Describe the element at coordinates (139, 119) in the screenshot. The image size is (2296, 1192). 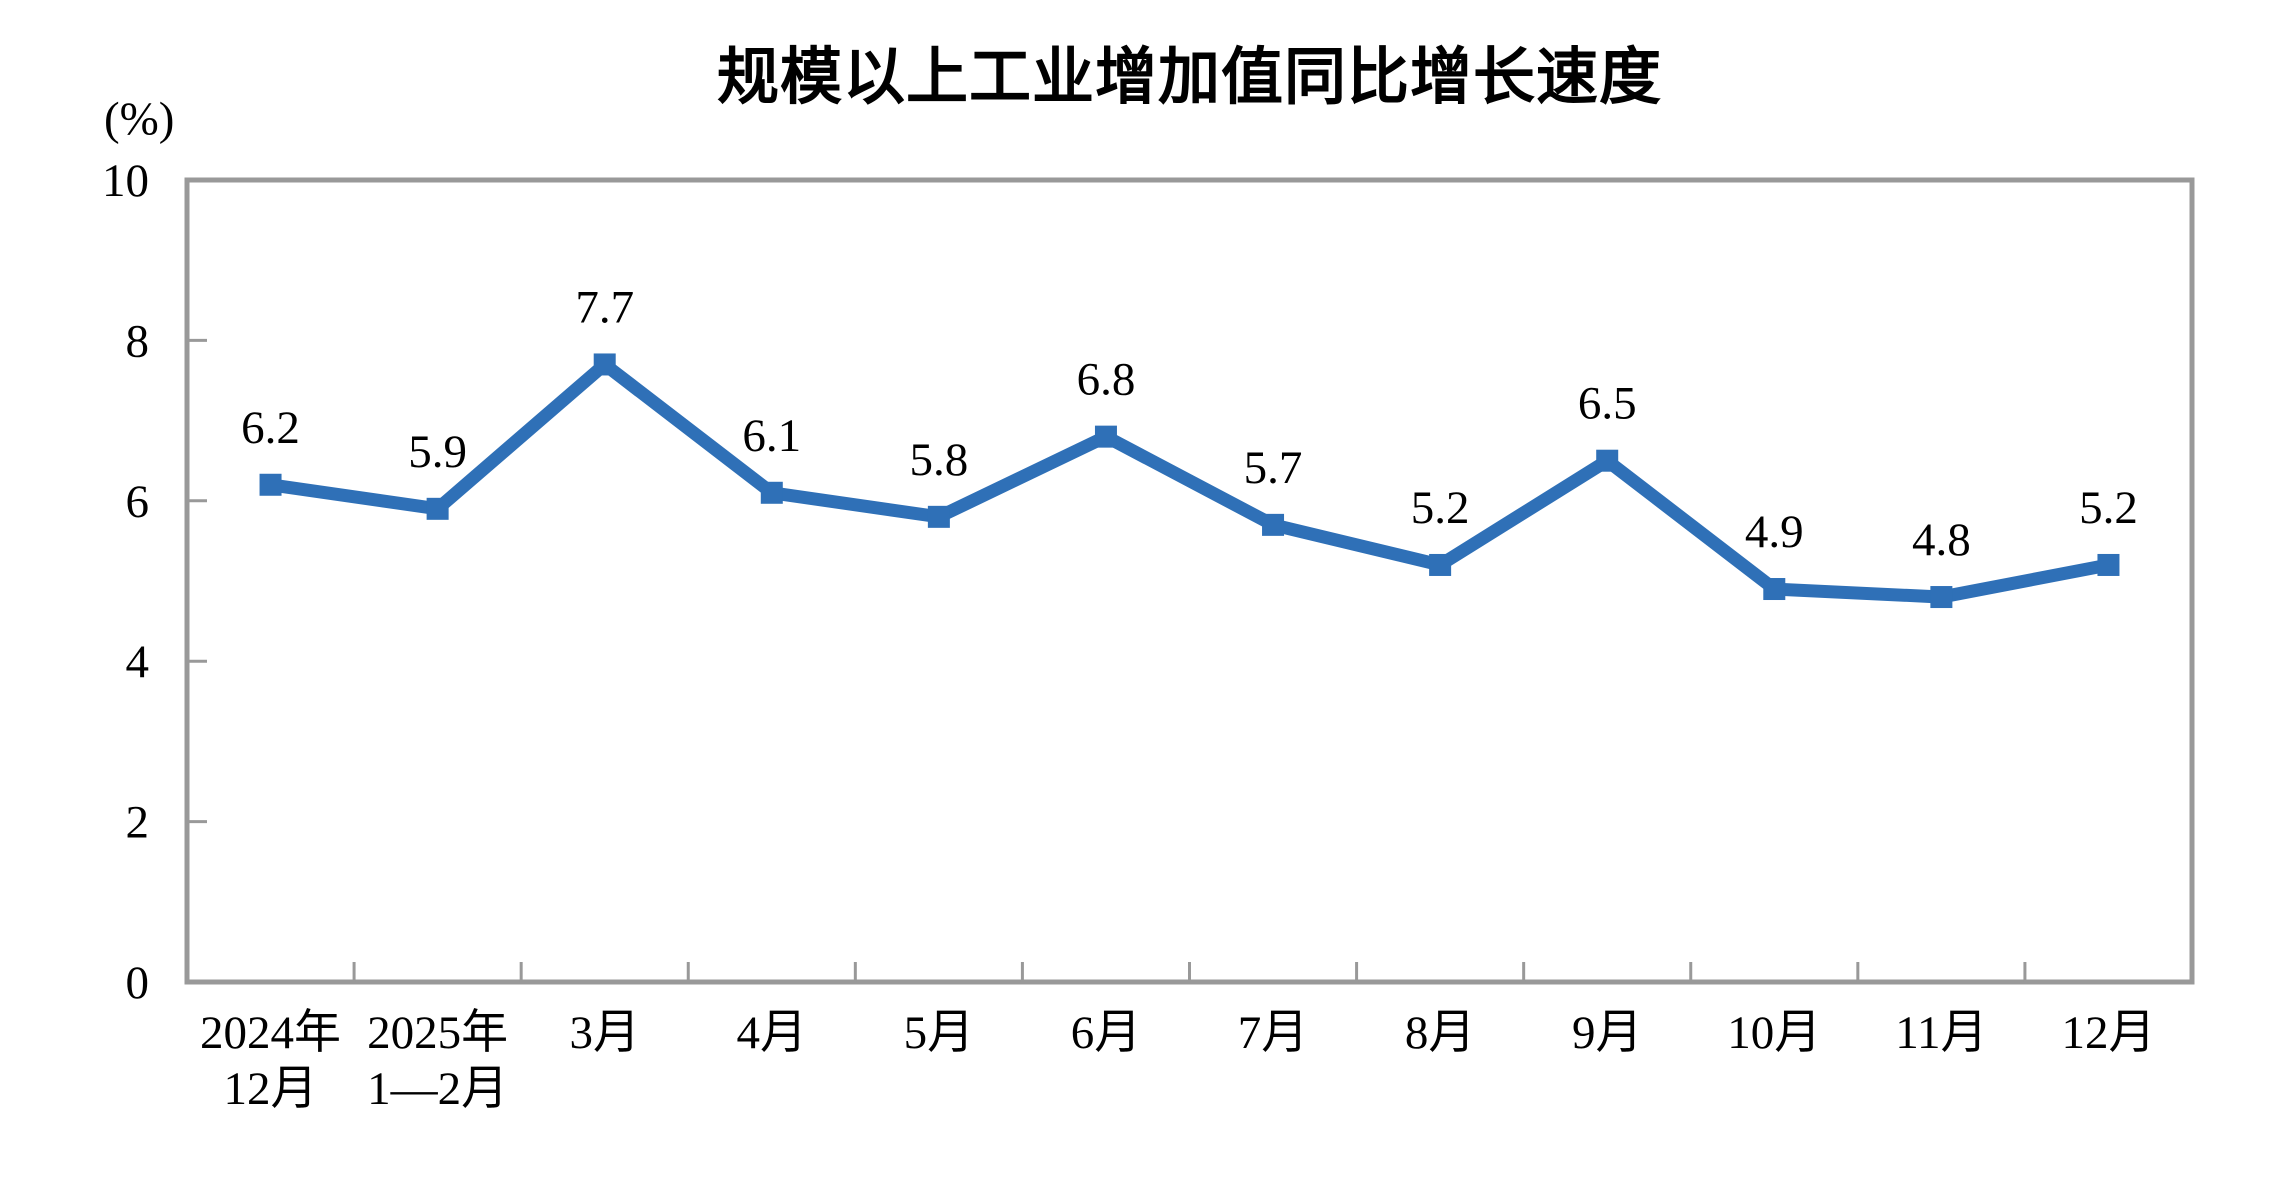
I see `y-axis-unit-label: (%)` at that location.